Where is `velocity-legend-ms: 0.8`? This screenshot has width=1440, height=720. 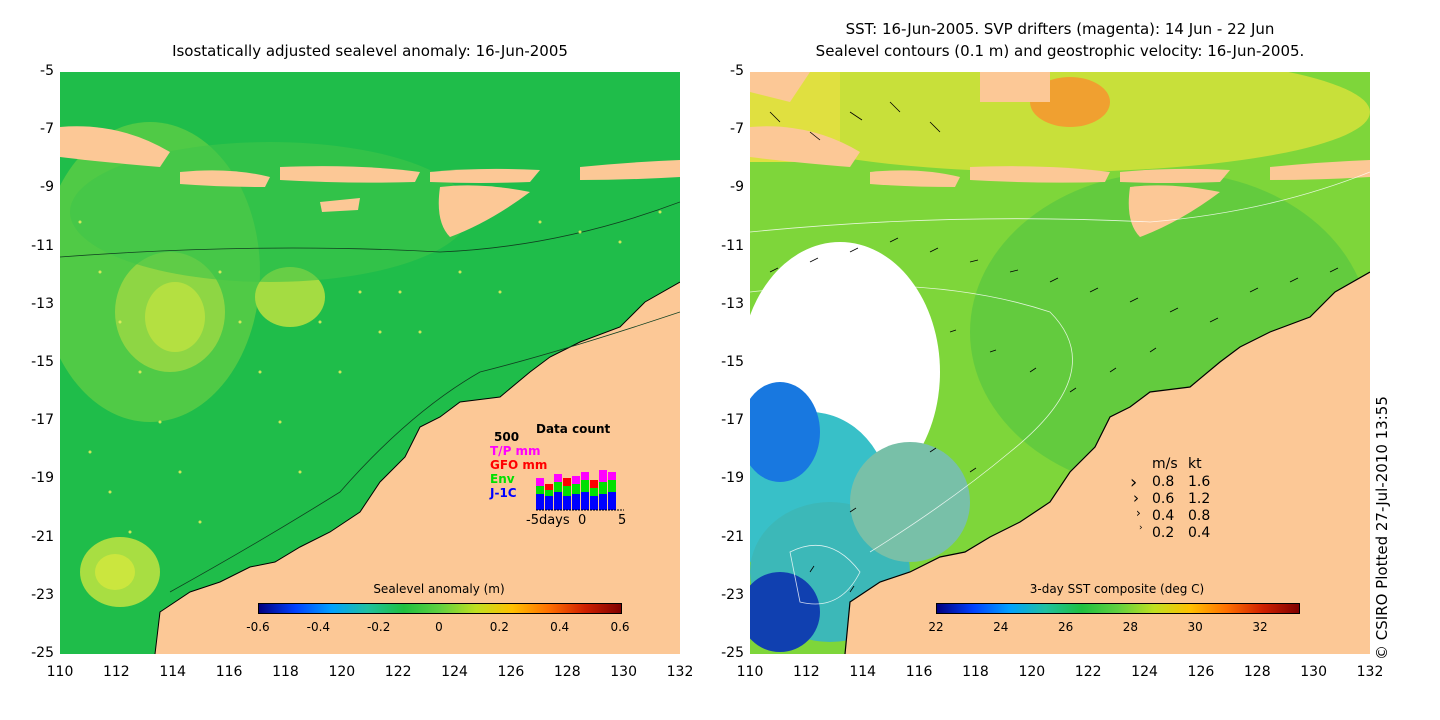
velocity-legend-ms: 0.8 is located at coordinates (1163, 482).